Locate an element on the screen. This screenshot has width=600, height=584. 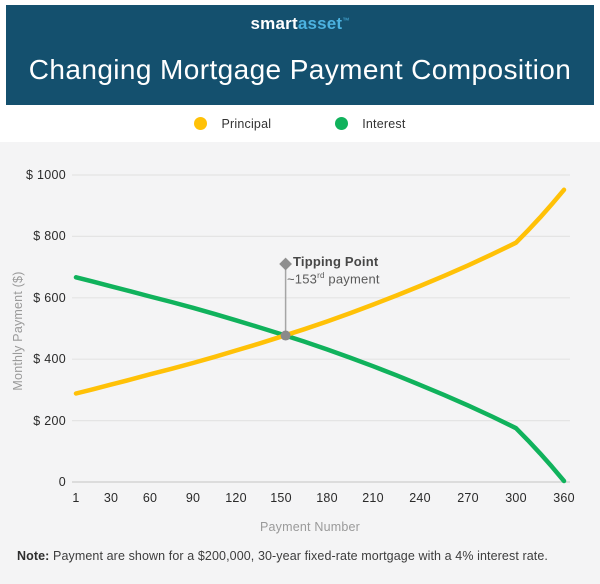
smartasset-logo: smartasset™ is located at coordinates (300, 24).